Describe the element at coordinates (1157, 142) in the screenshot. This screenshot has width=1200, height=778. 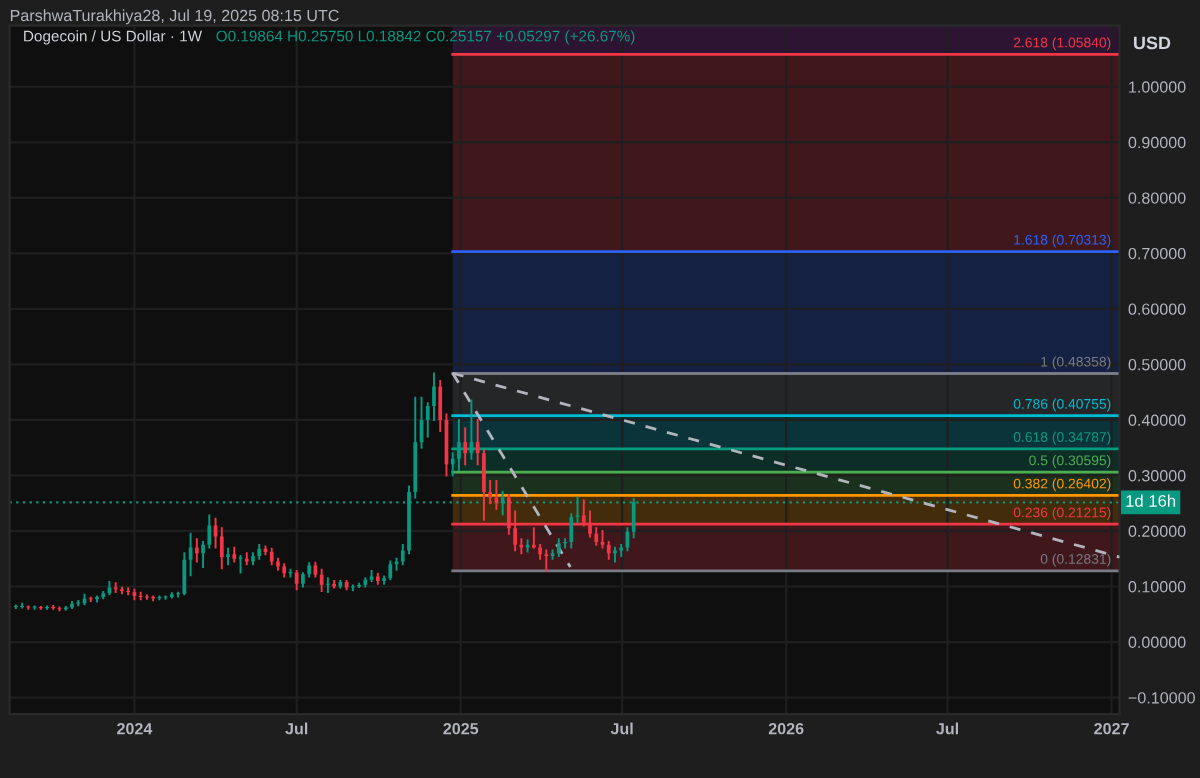
I see `y-tick-label: 0.90000` at that location.